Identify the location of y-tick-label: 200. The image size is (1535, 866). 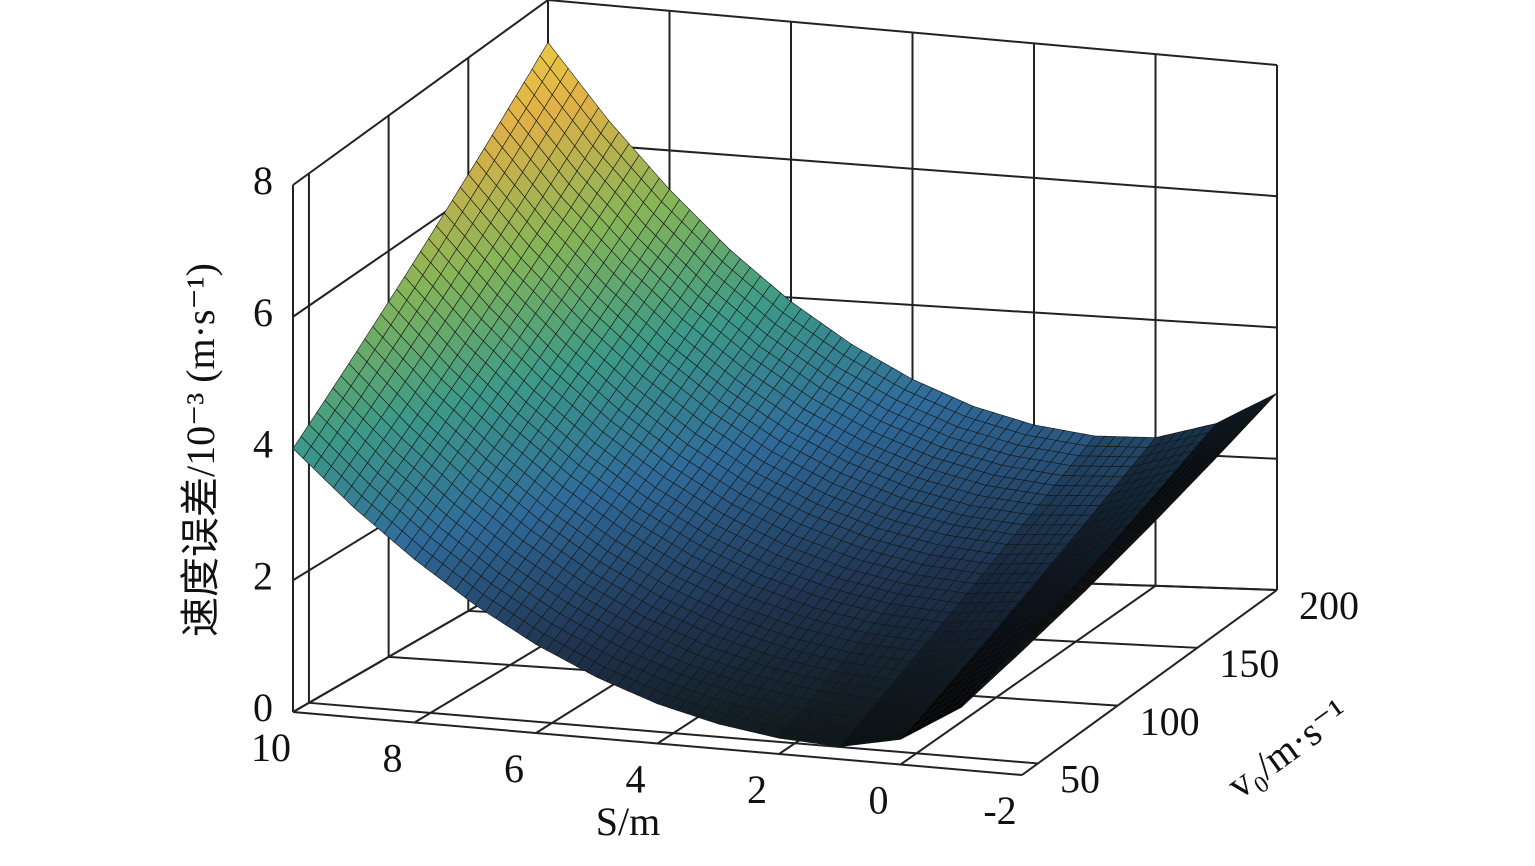
(1329, 605).